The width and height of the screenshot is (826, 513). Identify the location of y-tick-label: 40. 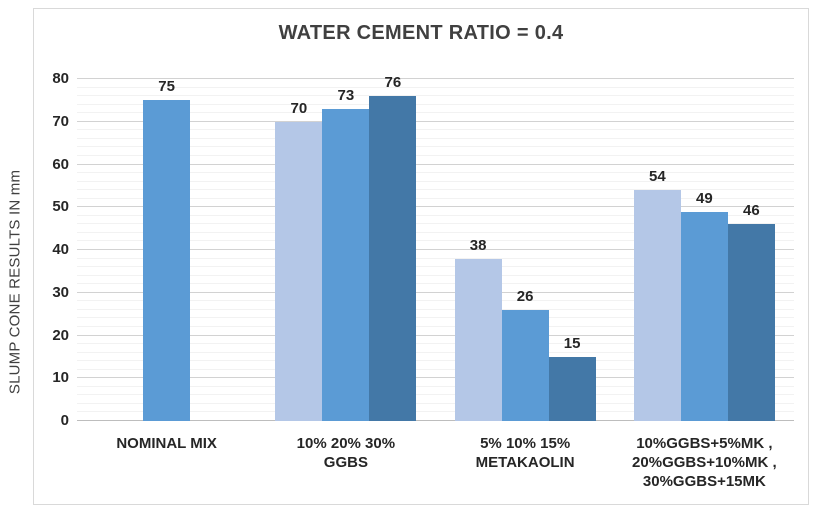
(60, 249).